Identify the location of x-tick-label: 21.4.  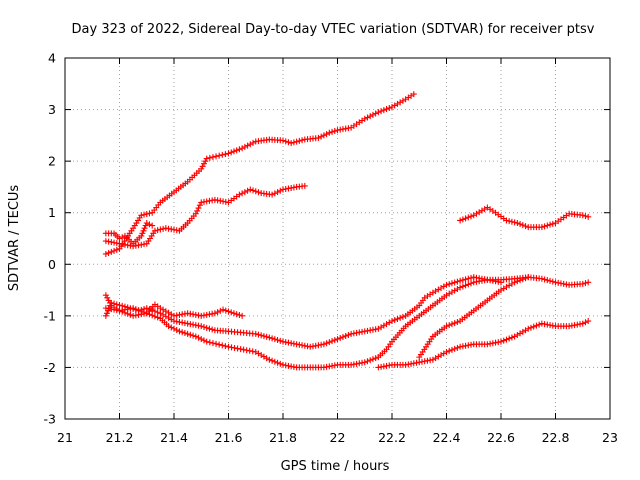
(174, 437).